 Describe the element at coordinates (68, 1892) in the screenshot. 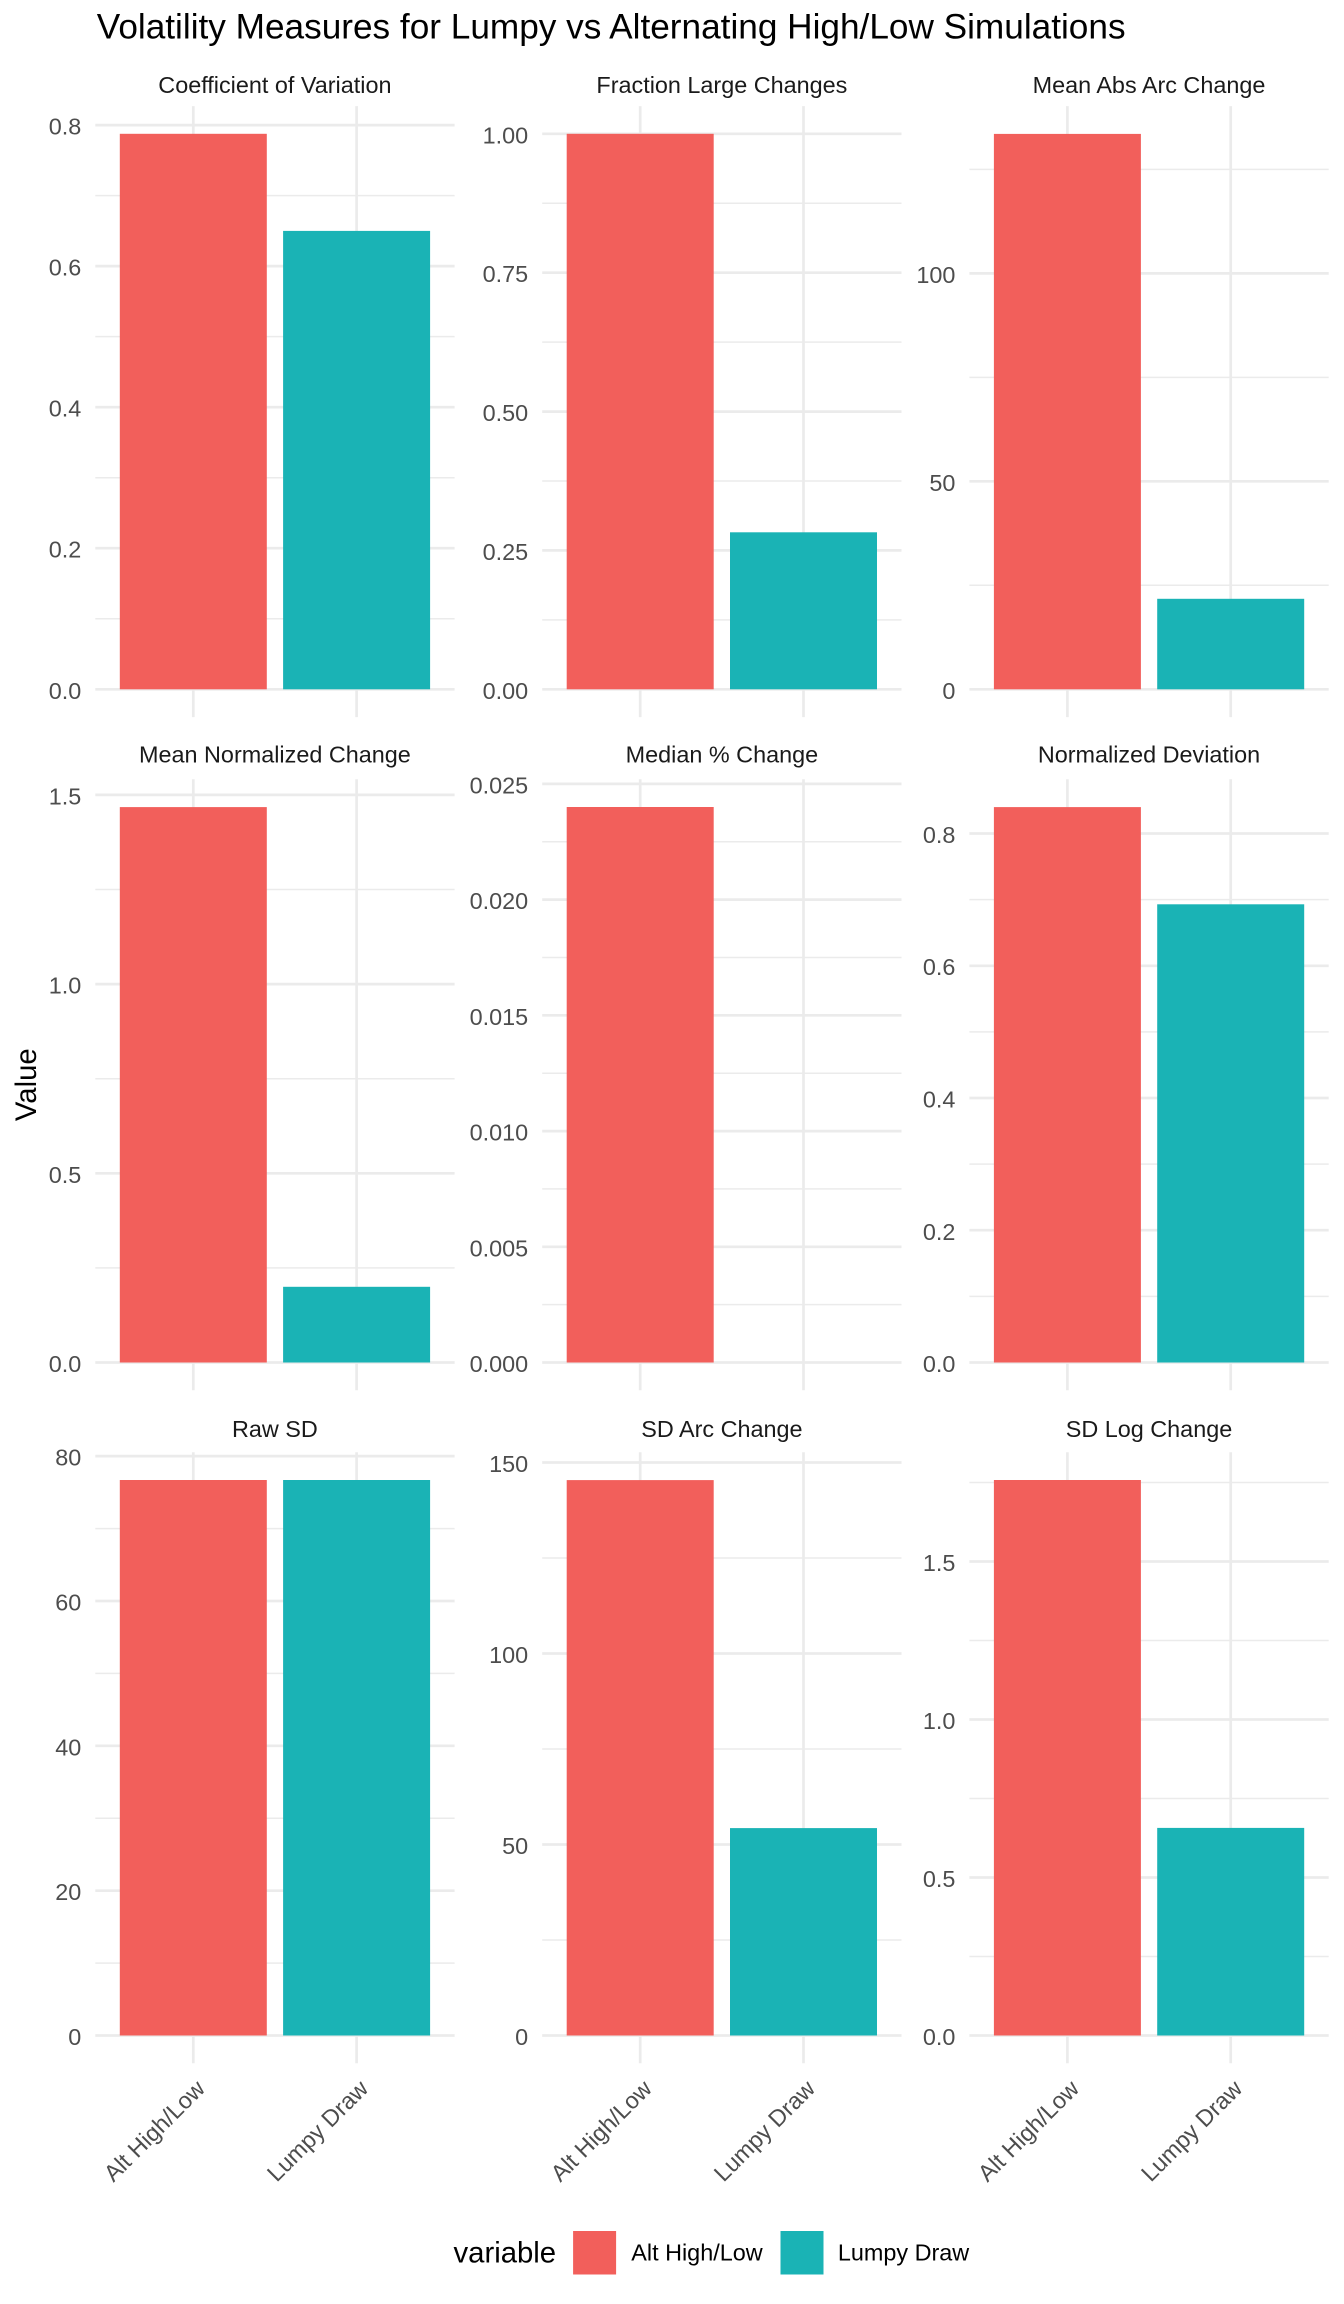

I see `svg-text: 20` at that location.